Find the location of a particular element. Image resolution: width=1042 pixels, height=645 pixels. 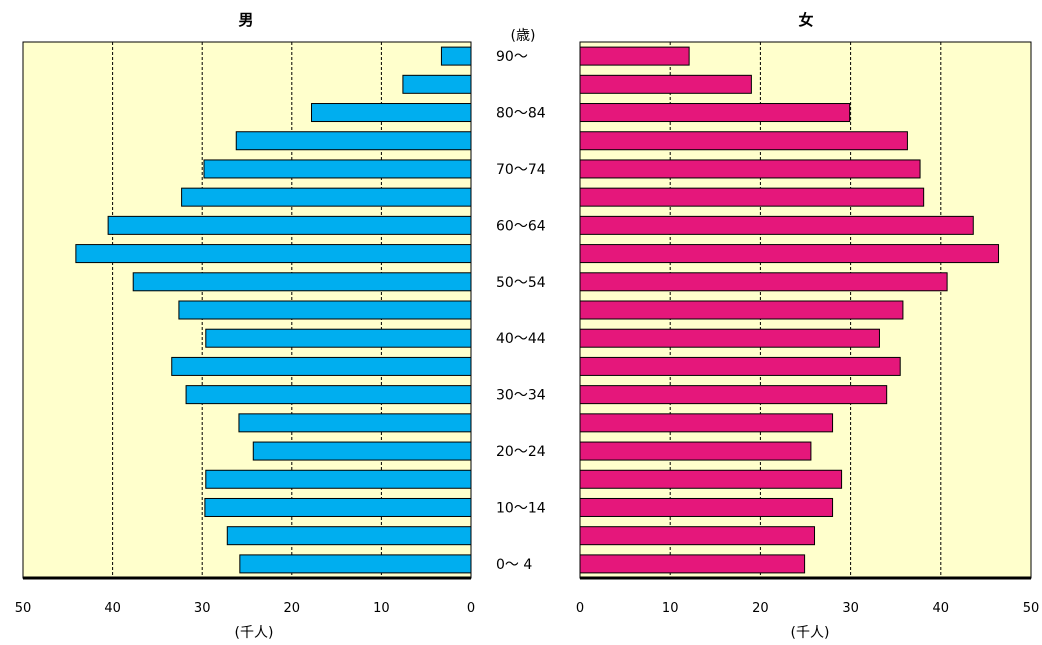

female-tick-label: 0 is located at coordinates (580, 608).